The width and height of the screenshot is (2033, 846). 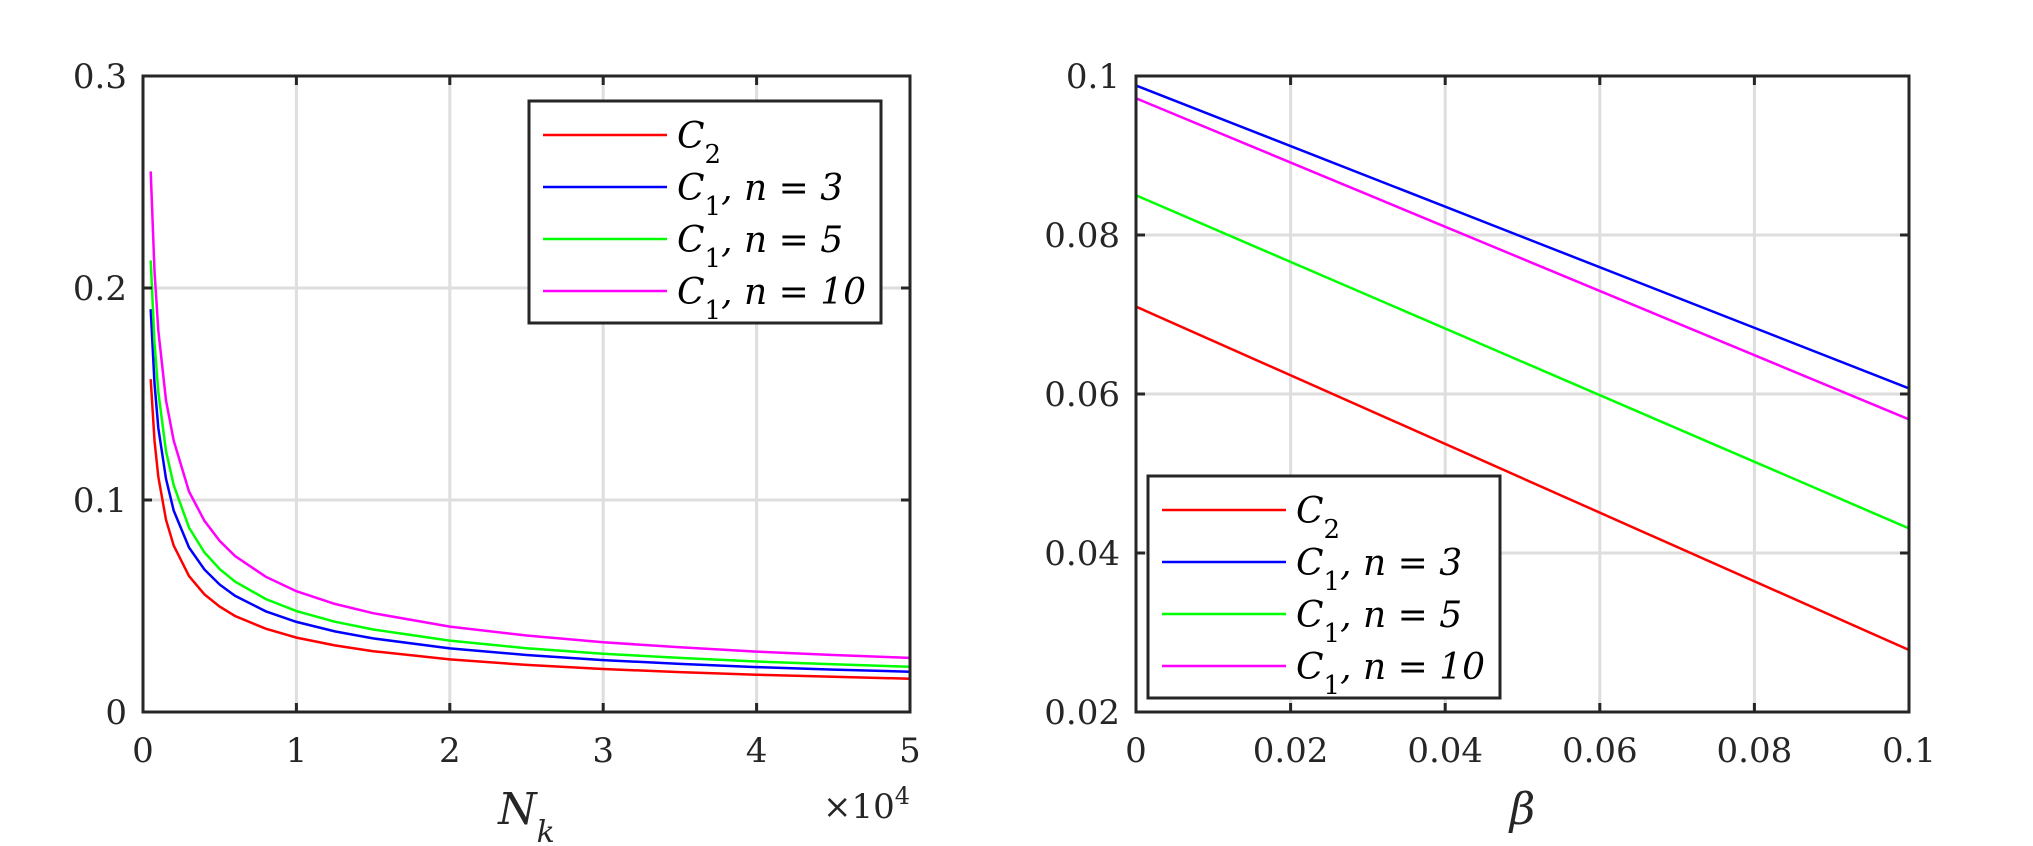 What do you see at coordinates (517, 809) in the screenshot?
I see `x-axis-label-main: N` at bounding box center [517, 809].